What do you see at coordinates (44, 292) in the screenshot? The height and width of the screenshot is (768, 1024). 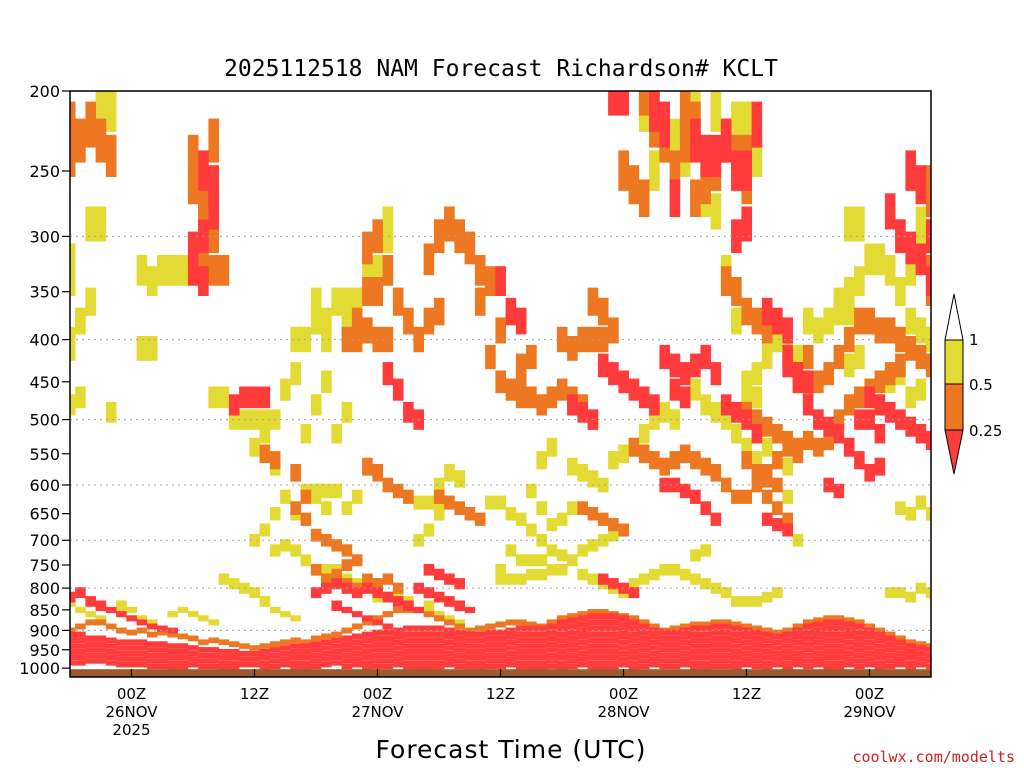 I see `y-tick-label-350: 350` at bounding box center [44, 292].